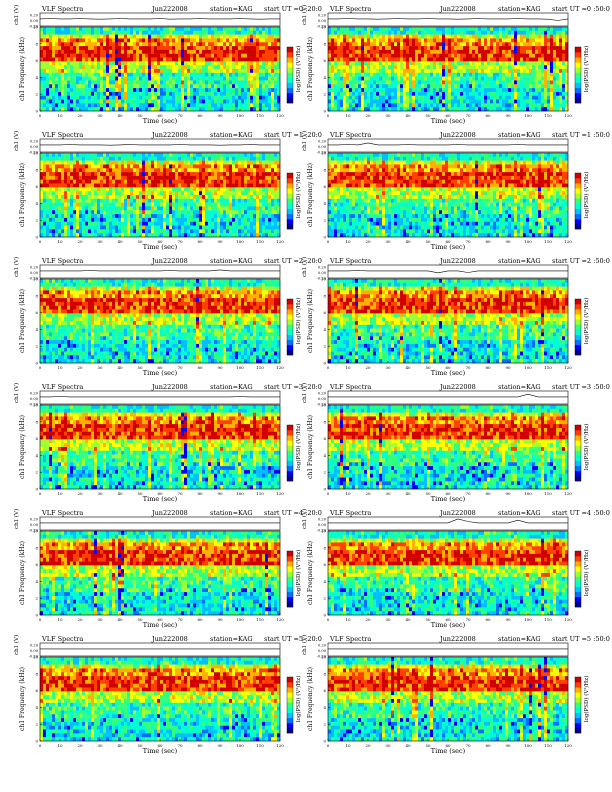 The image size is (612, 792). Describe the element at coordinates (36, 657) in the screenshot. I see `ytick-label: 10` at that location.